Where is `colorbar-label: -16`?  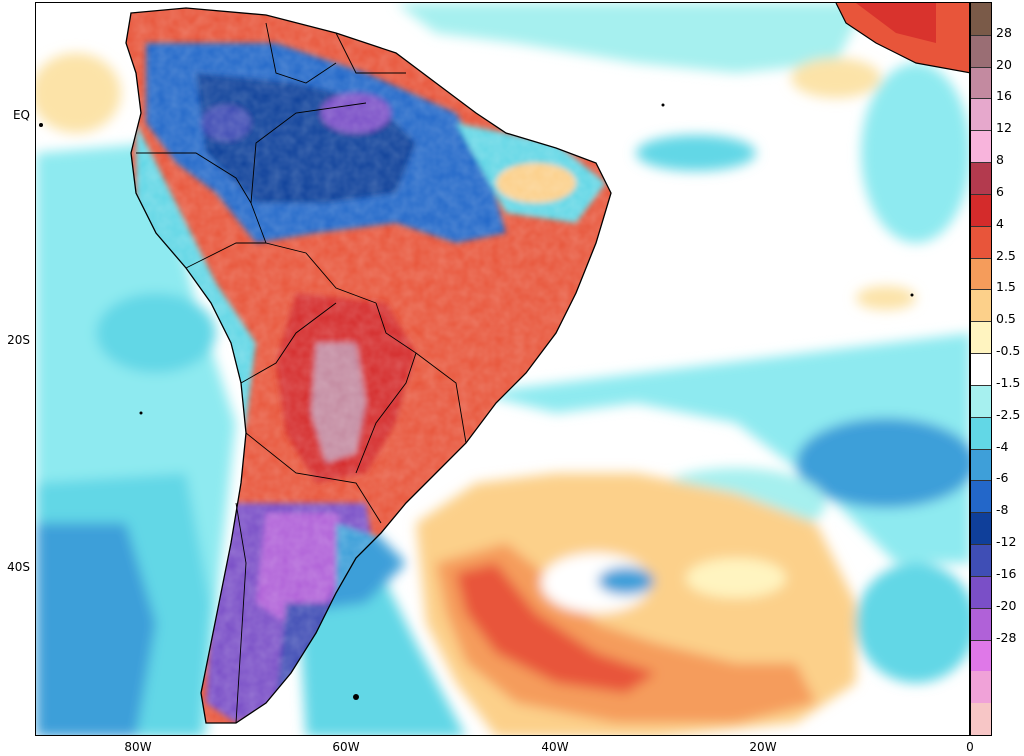
colorbar-label: -16 is located at coordinates (1006, 573).